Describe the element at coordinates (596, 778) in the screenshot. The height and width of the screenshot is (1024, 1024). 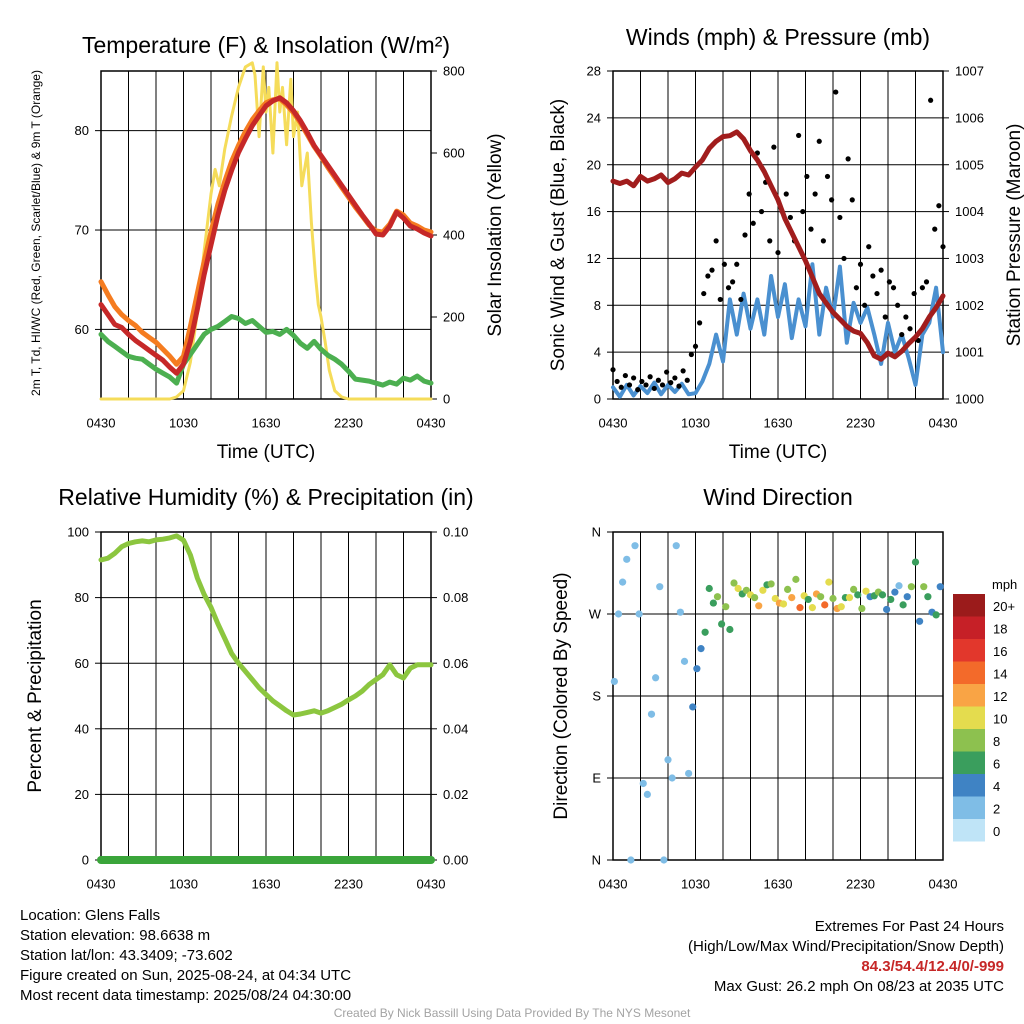
I see `y-tick-label: E` at that location.